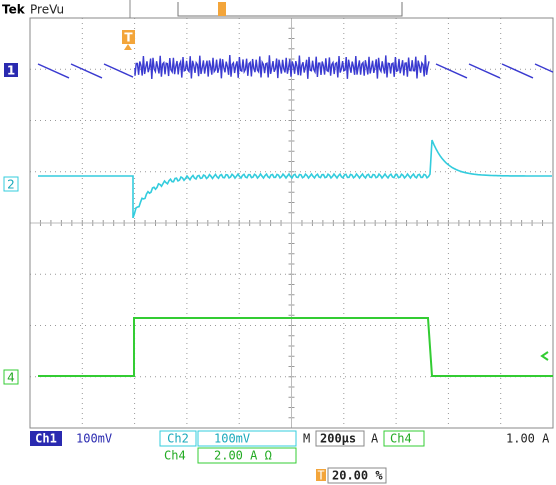 The width and height of the screenshot is (556, 485). Describe the element at coordinates (222, 9) in the screenshot. I see `record-marker` at that location.